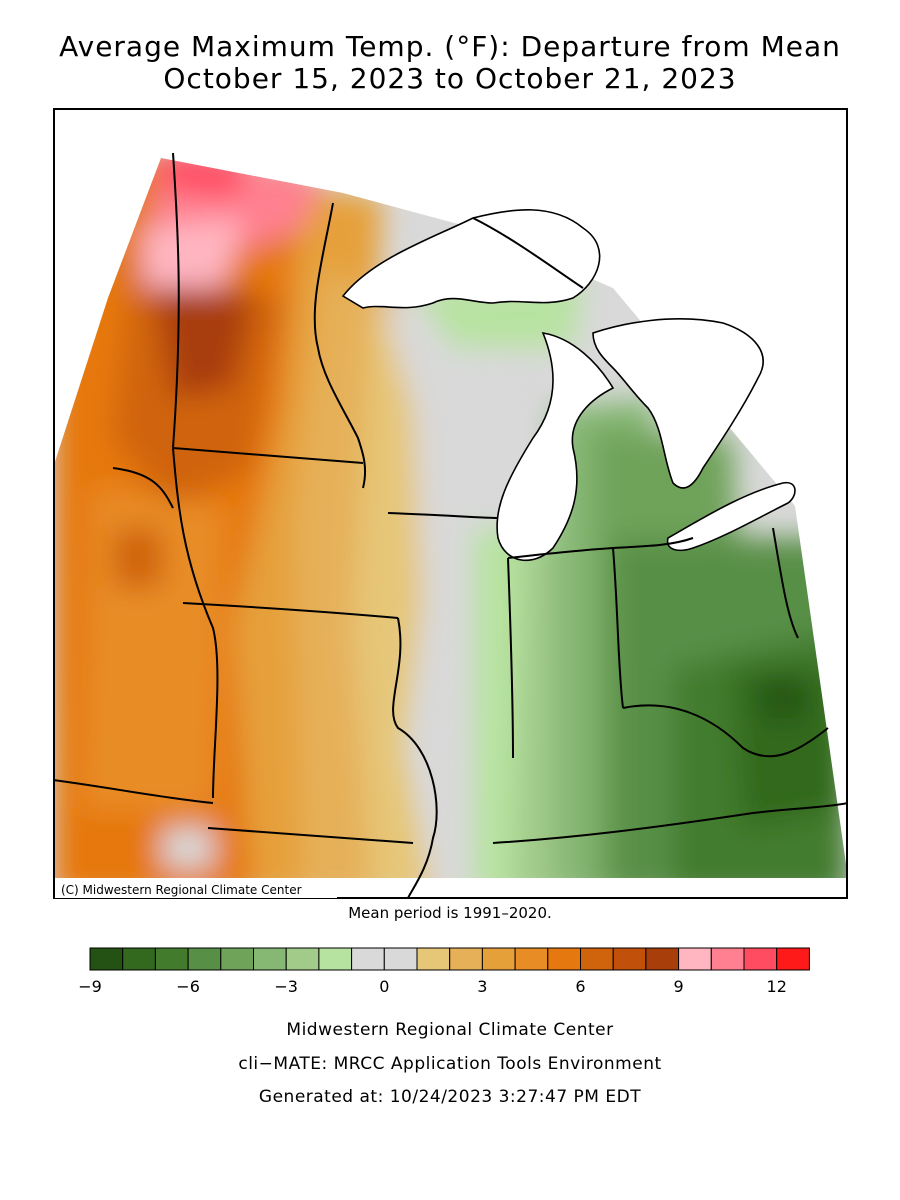 This screenshot has width=900, height=1200. Describe the element at coordinates (528, 253) in the screenshot. I see `border-mi-up` at that location.